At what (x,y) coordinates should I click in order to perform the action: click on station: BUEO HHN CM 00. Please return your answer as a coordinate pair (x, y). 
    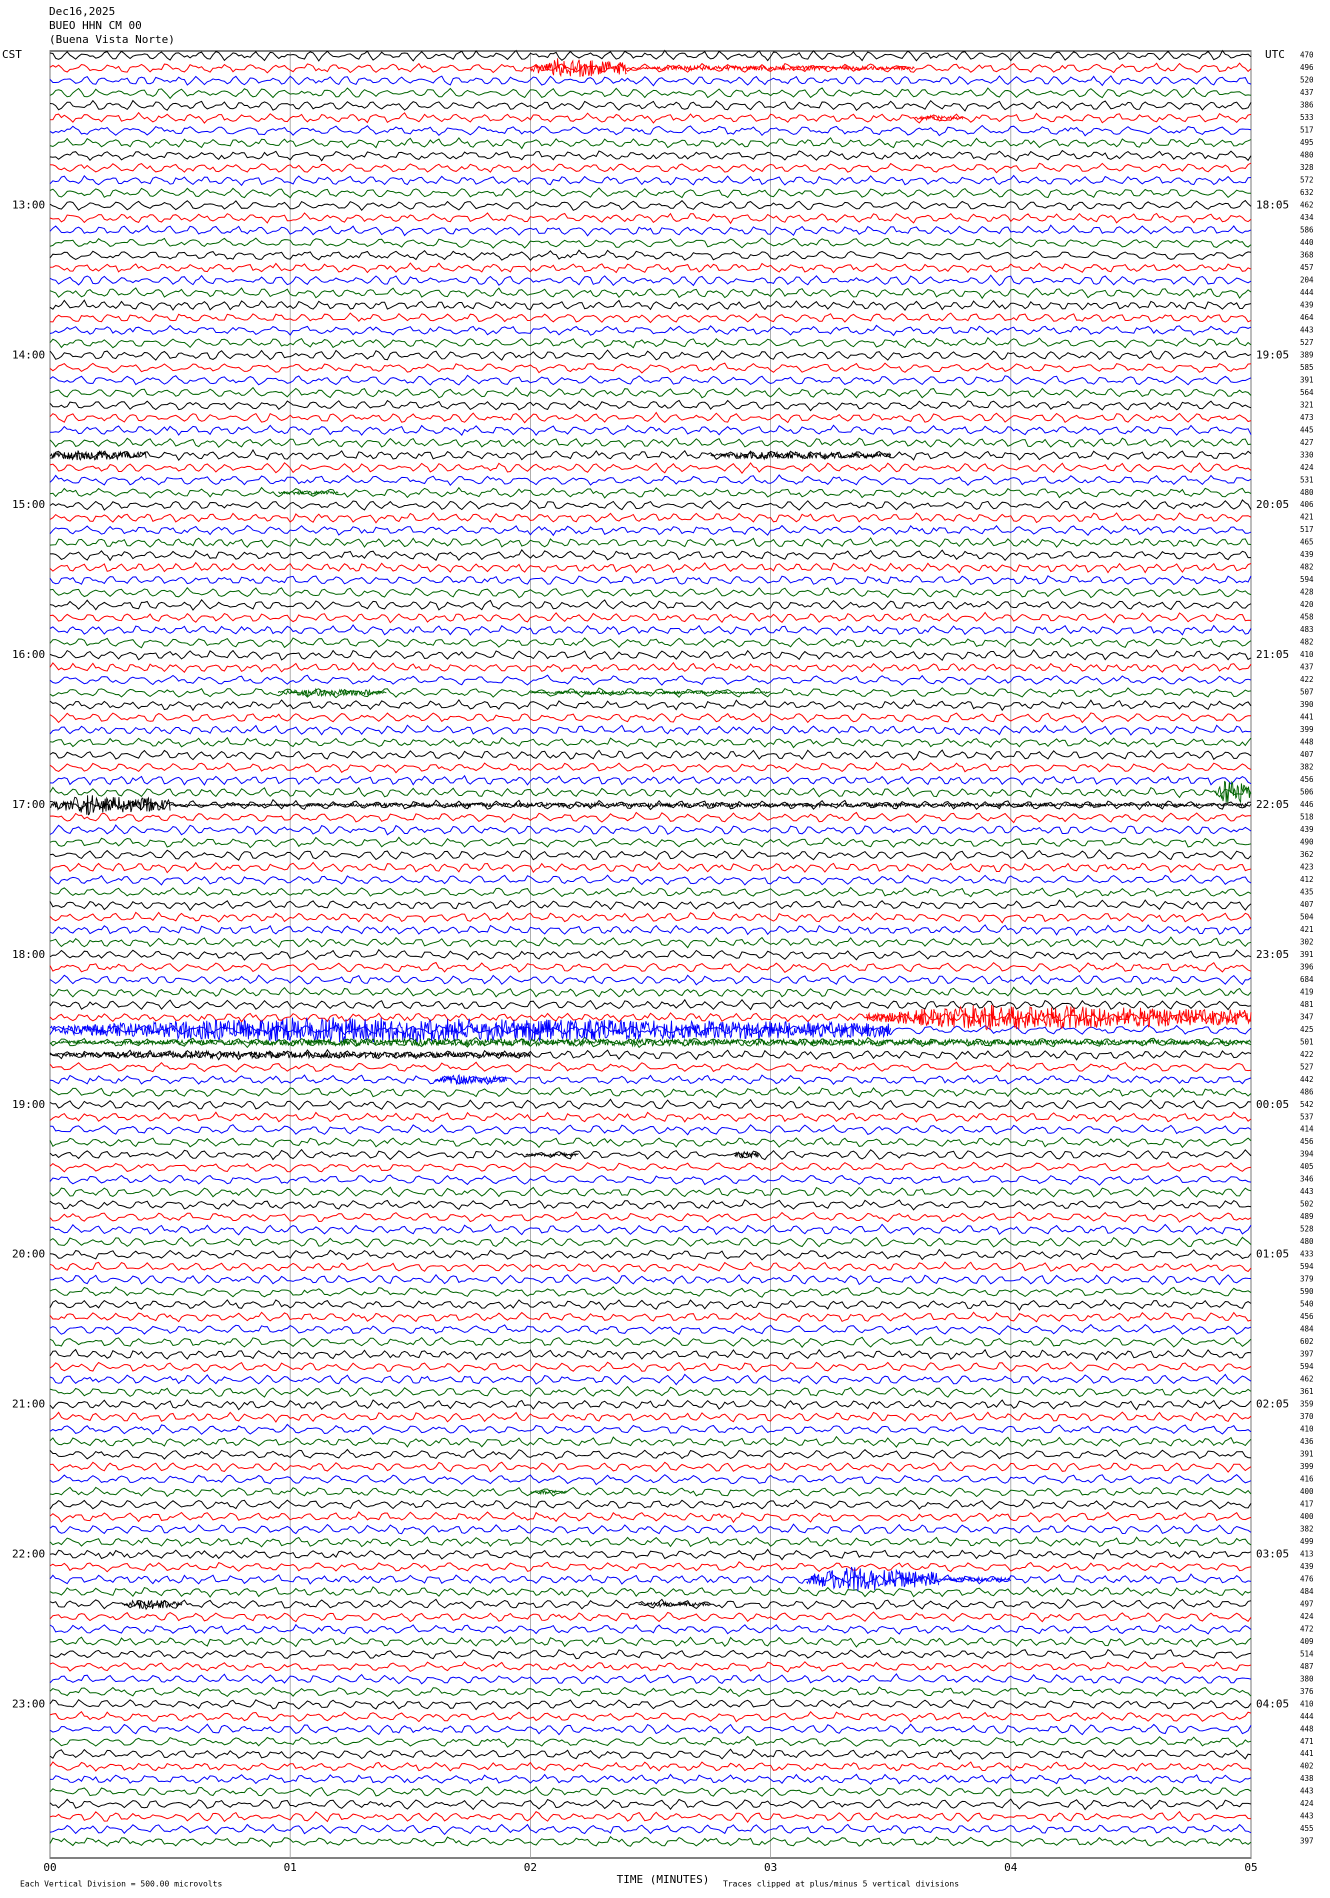
    Looking at the image, I should click on (95, 25).